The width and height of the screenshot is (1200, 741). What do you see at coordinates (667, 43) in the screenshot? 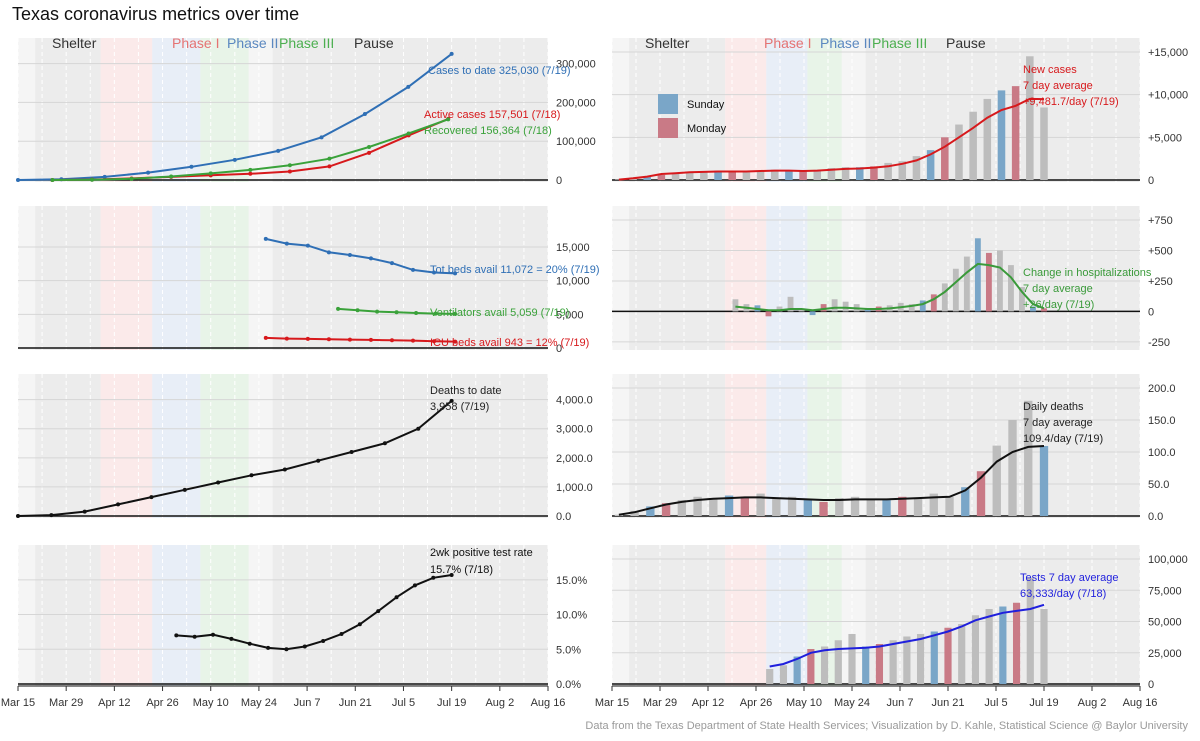
I see `phase-label: Shelter` at bounding box center [667, 43].